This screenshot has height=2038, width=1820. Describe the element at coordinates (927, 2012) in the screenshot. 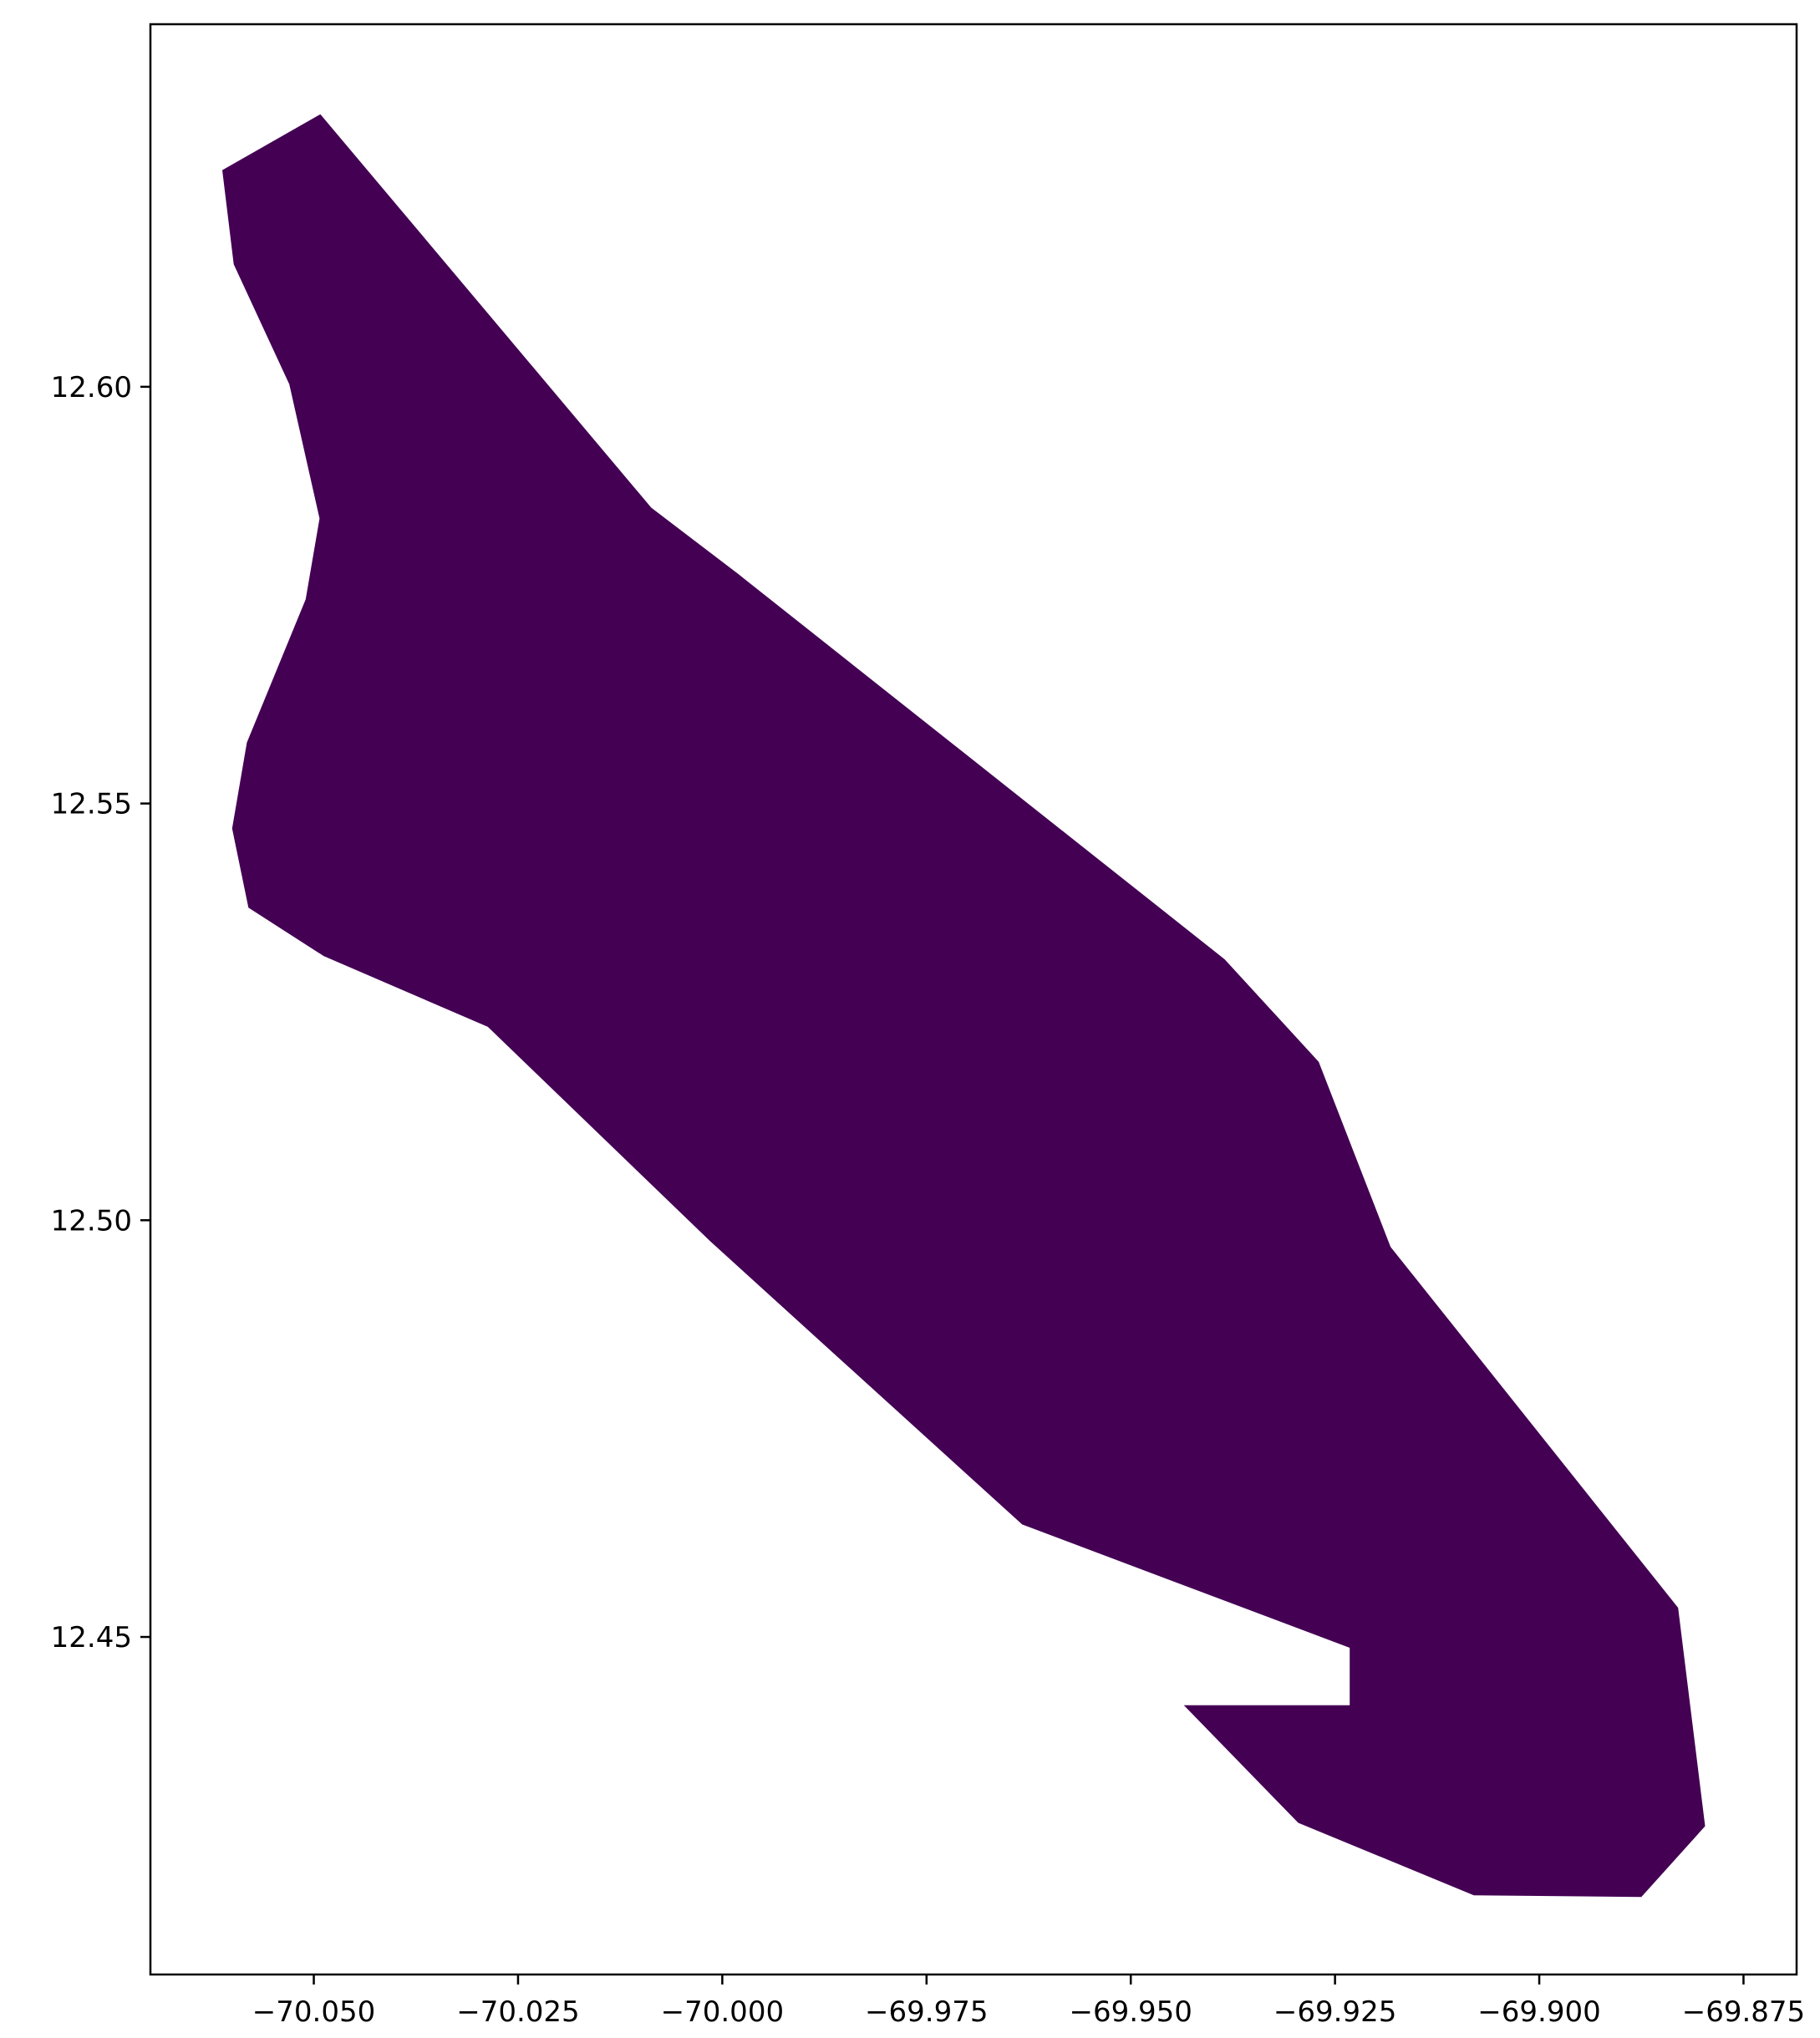

I see `x-tick-label: −69.975` at that location.